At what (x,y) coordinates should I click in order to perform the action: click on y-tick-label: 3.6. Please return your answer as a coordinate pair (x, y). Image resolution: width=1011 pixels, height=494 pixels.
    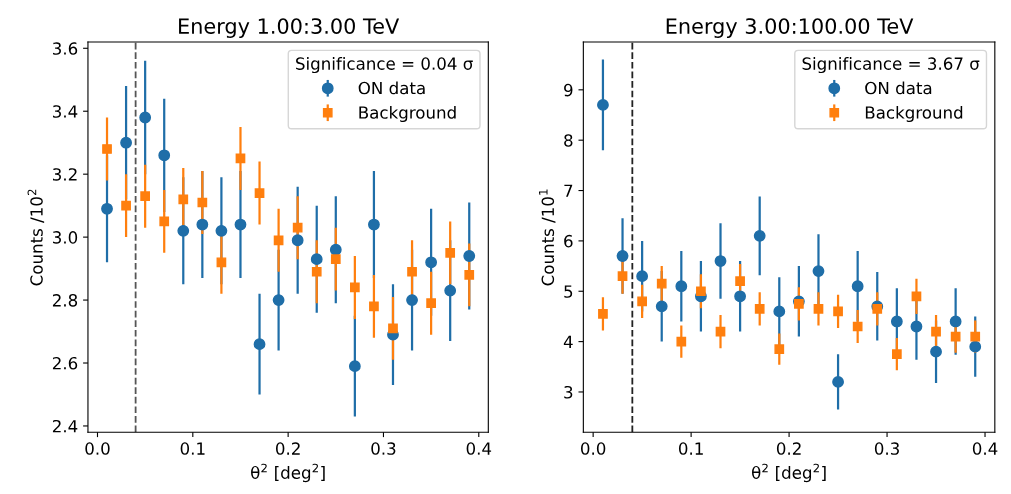
    Looking at the image, I should click on (65, 48).